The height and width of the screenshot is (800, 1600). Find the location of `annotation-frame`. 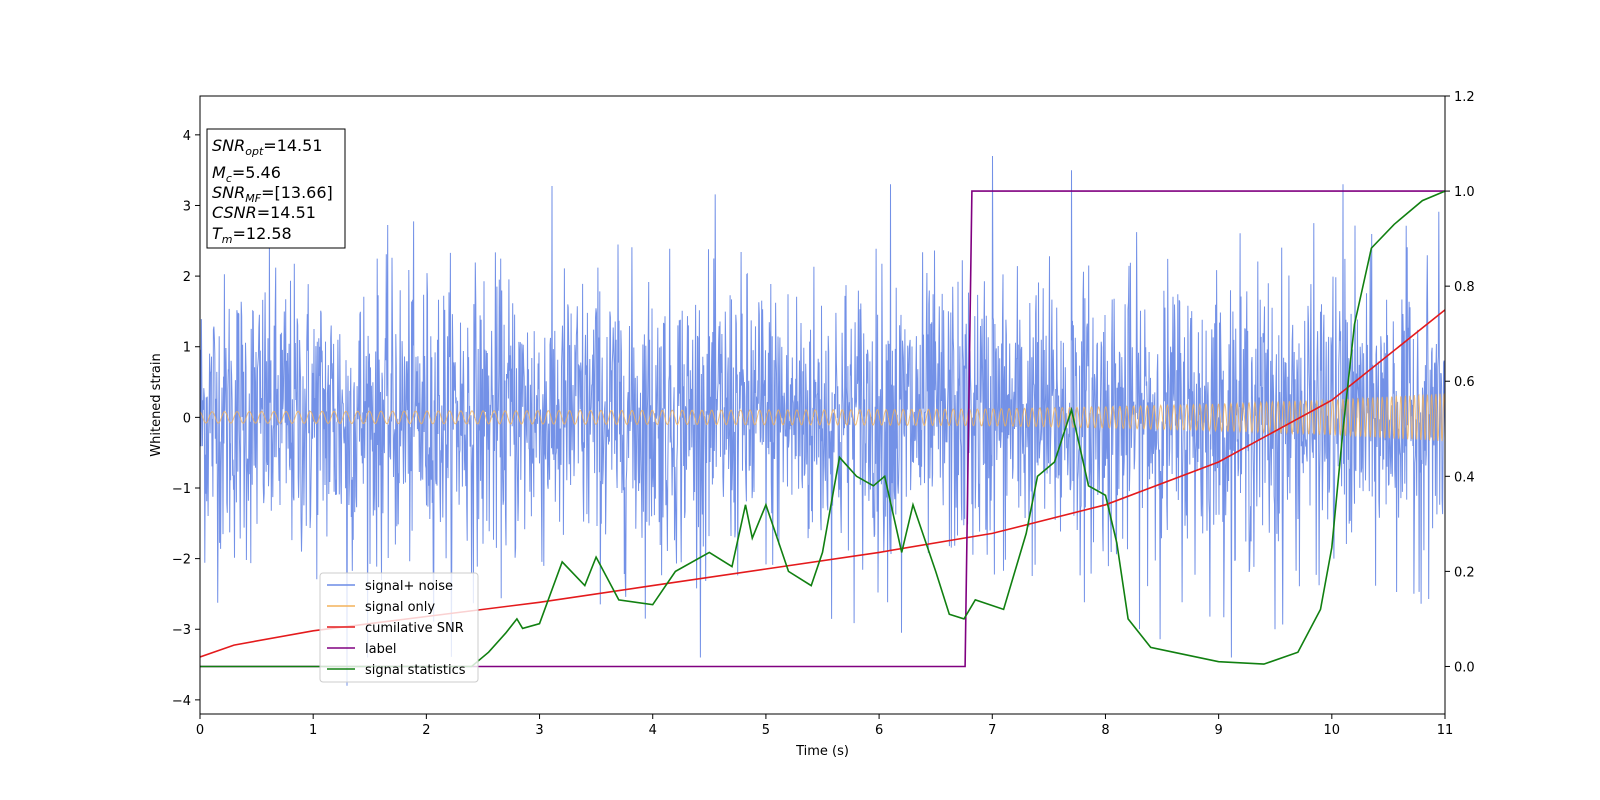

annotation-frame is located at coordinates (276, 188).